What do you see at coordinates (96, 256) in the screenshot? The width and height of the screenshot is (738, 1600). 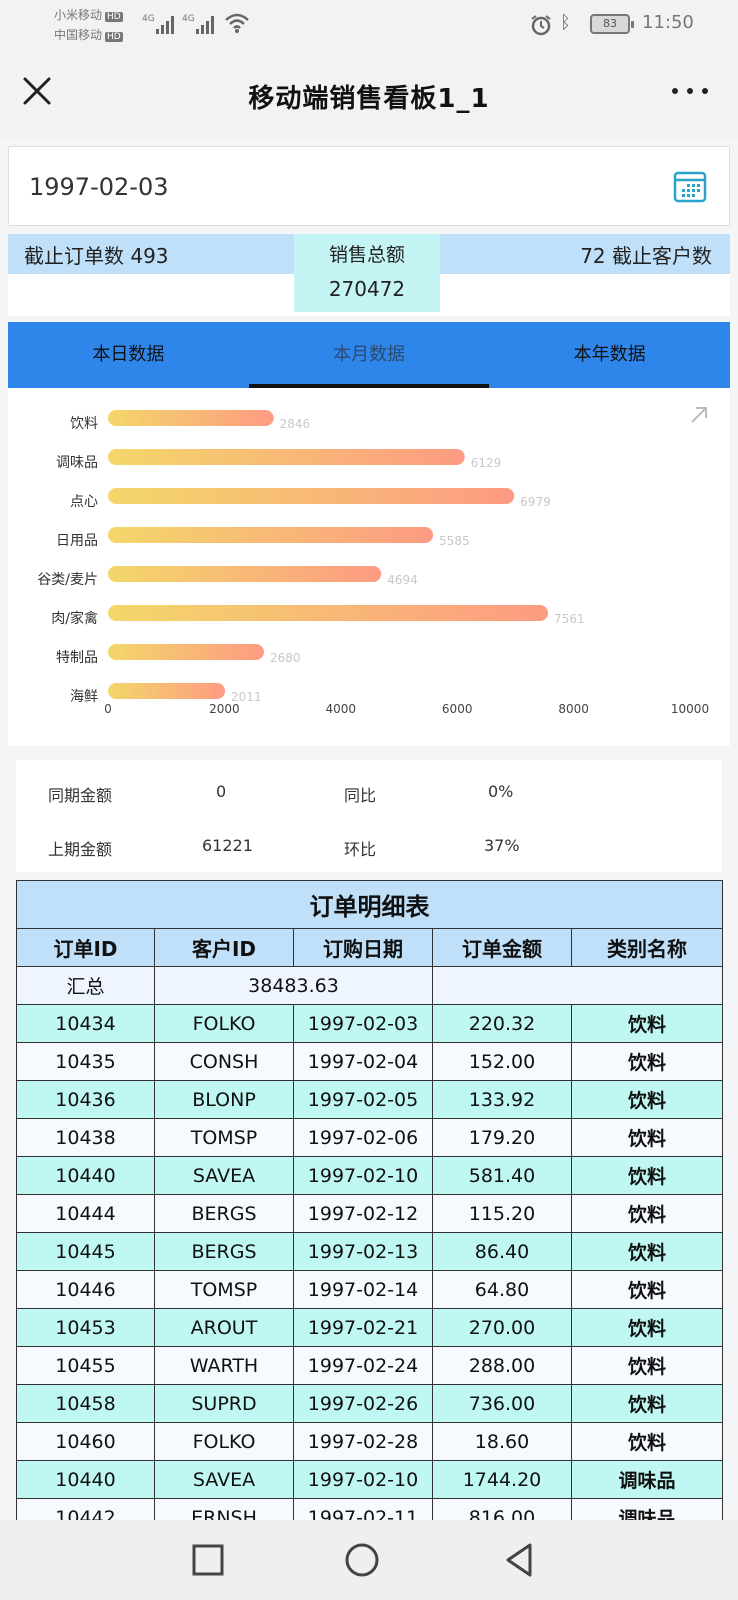 I see `order-count: 截止订单数 493` at bounding box center [96, 256].